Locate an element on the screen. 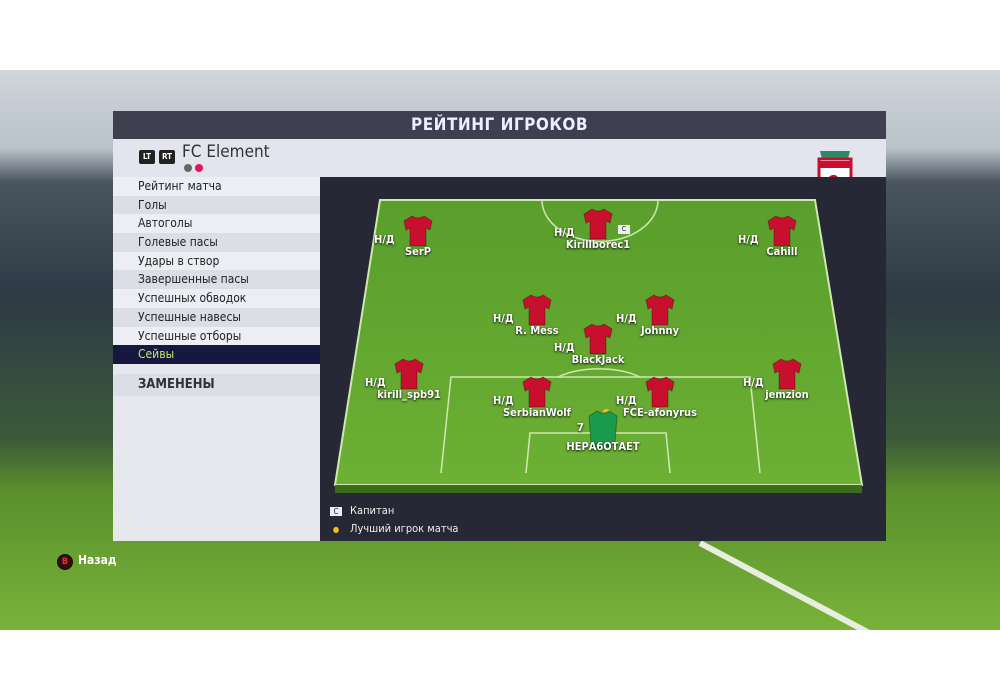 The width and height of the screenshot is (1000, 700). b-button-icon: B is located at coordinates (65, 562).